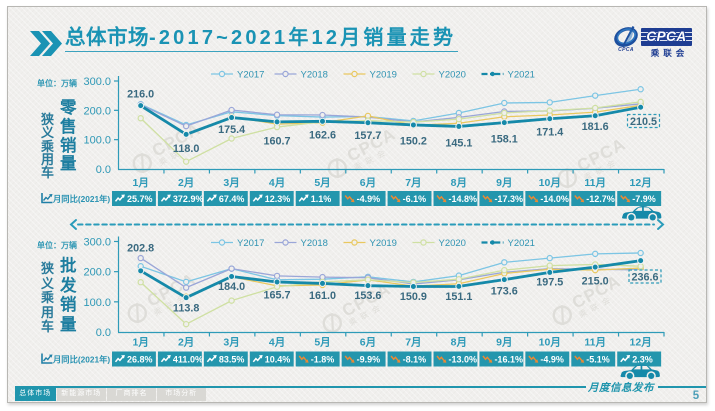  I want to click on legend-item-y2019: Y2019, so click(370, 75).